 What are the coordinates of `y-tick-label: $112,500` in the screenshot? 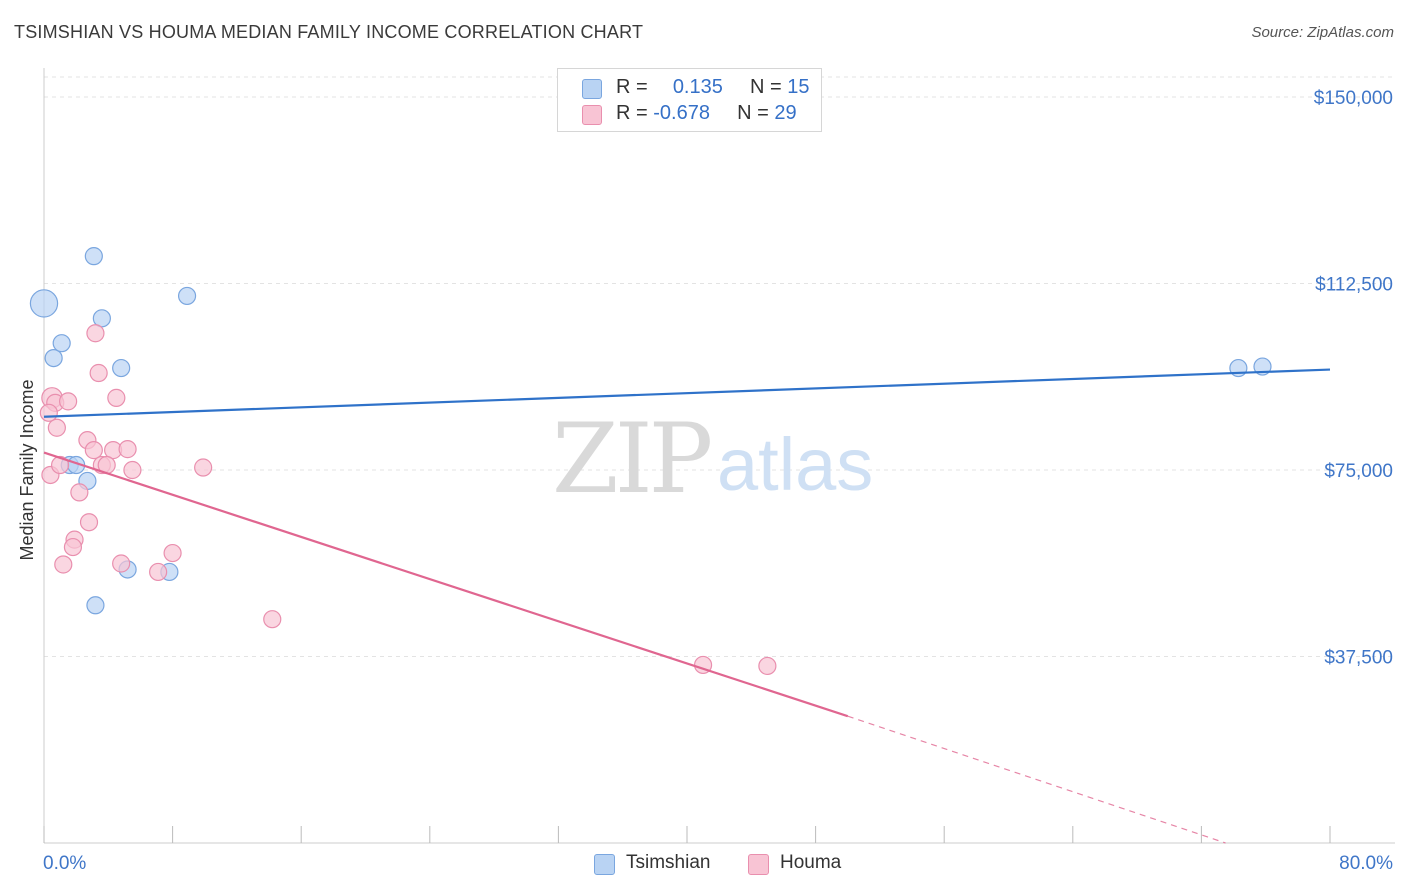 It's located at (1354, 285).